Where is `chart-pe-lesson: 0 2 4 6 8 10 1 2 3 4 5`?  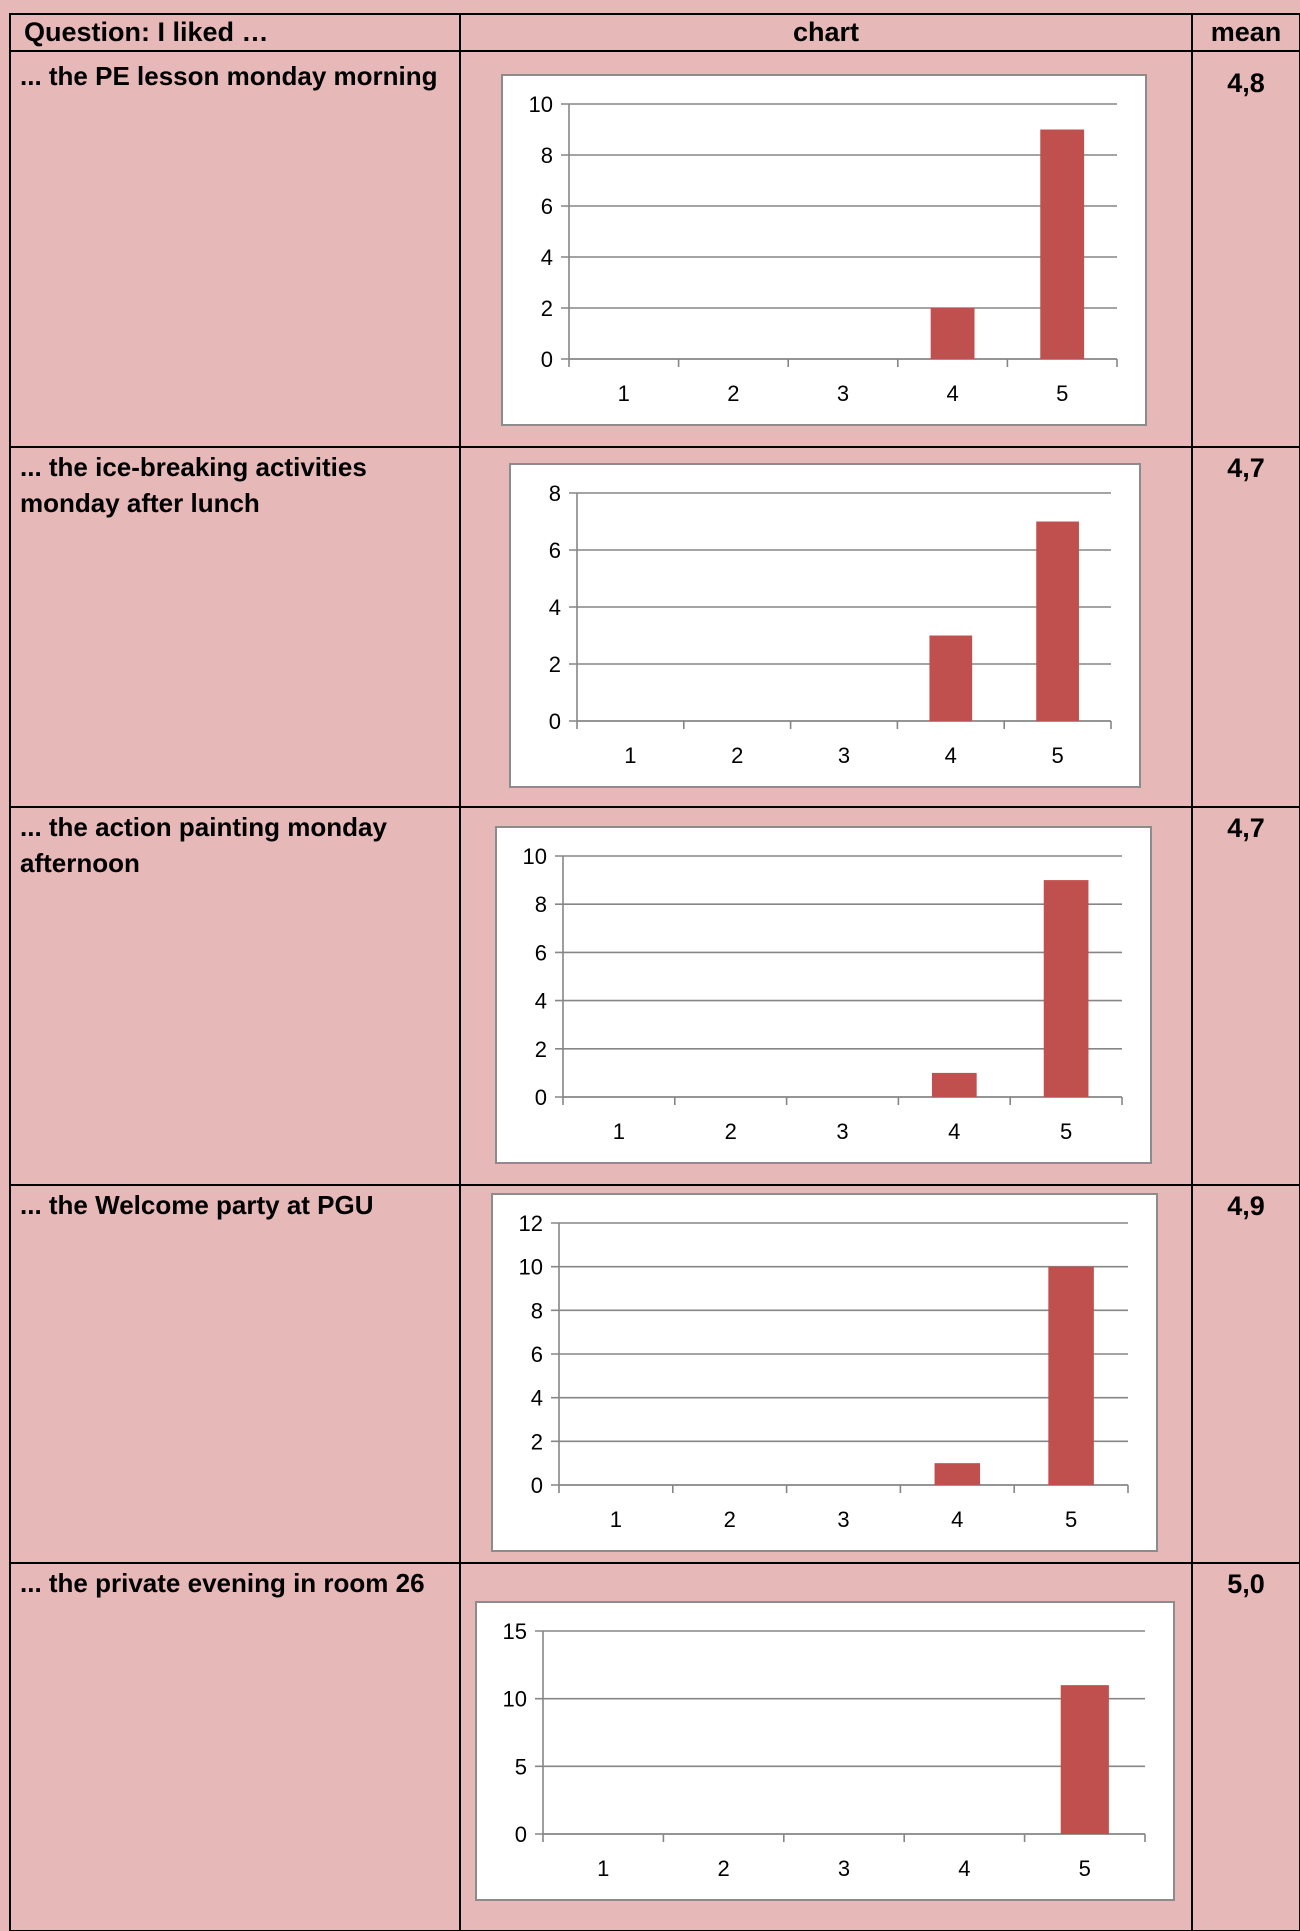
chart-pe-lesson: 0 2 4 6 8 10 1 2 3 4 5 is located at coordinates (824, 250).